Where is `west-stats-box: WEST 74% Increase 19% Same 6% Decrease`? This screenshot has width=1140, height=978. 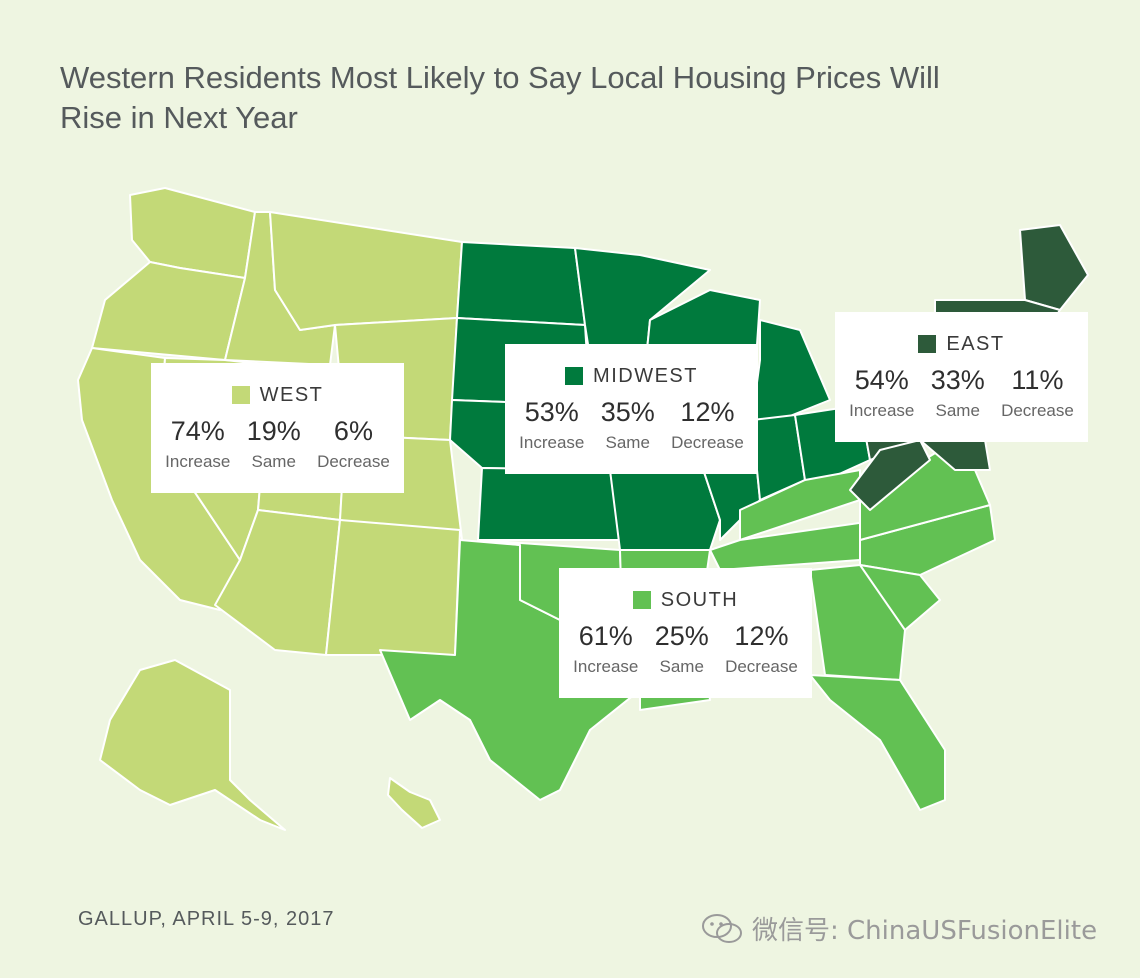 west-stats-box: WEST 74% Increase 19% Same 6% Decrease is located at coordinates (277, 428).